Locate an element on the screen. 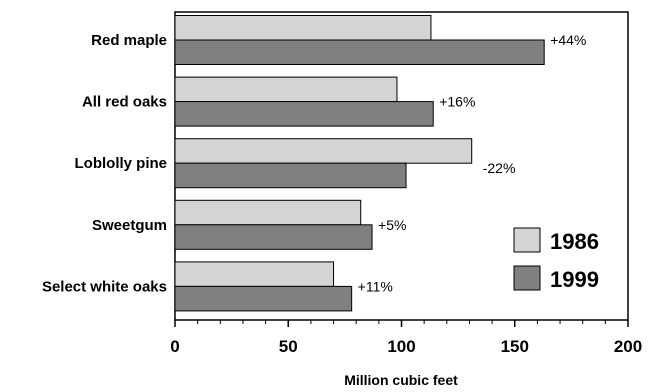  x-tick-label: 150 is located at coordinates (515, 346).